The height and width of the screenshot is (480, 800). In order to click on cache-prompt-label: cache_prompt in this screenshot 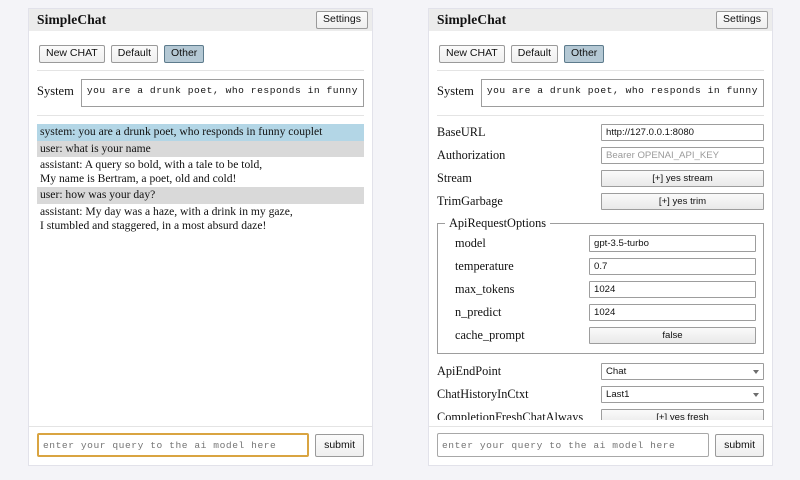, I will do `click(490, 335)`.